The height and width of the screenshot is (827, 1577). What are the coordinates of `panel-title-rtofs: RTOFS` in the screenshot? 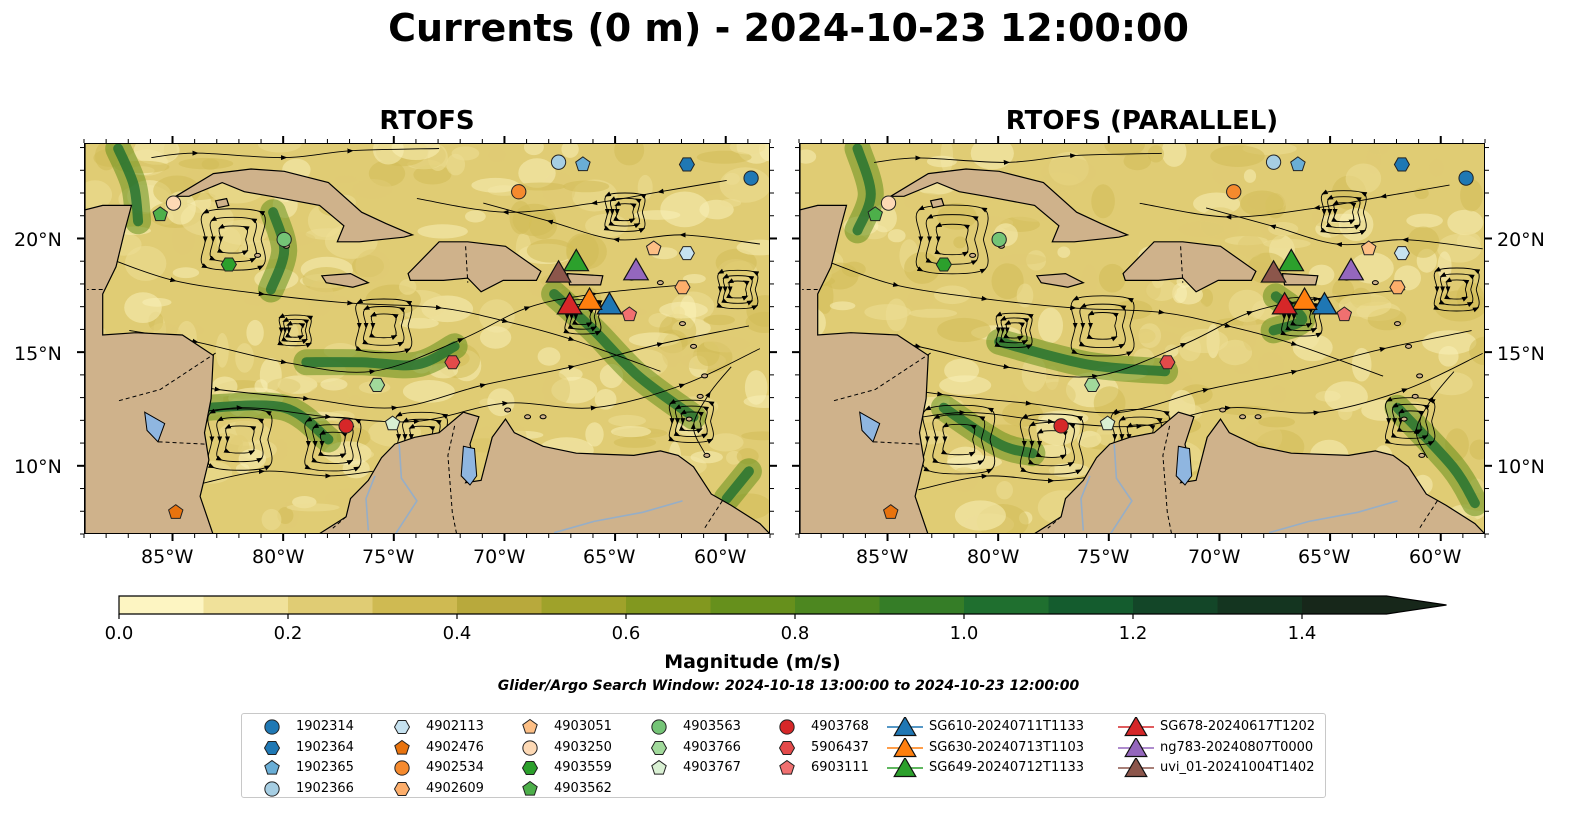 It's located at (427, 121).